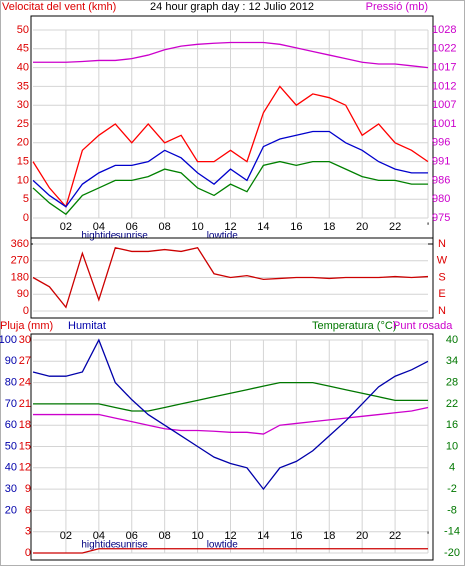 This screenshot has width=465, height=566. What do you see at coordinates (441, 218) in the screenshot?
I see `y-tick-label: 975` at bounding box center [441, 218].